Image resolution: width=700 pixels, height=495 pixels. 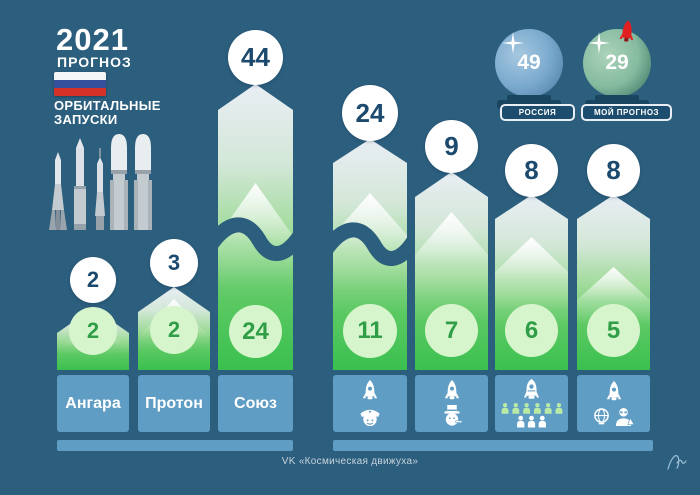 What do you see at coordinates (119, 182) in the screenshot?
I see `angara-a5-rocket-drawing` at bounding box center [119, 182].